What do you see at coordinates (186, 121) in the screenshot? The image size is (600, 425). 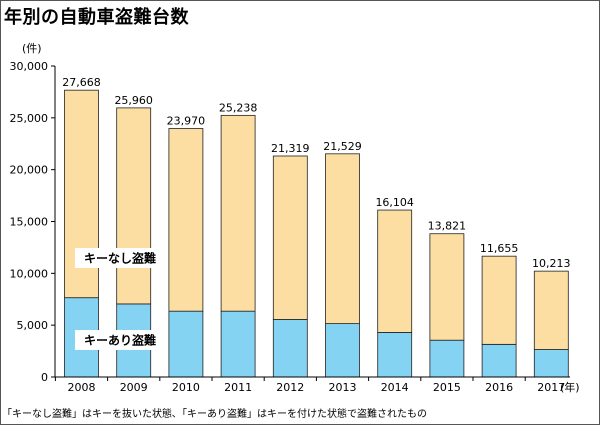 I see `total-label-2010: 23,970` at bounding box center [186, 121].